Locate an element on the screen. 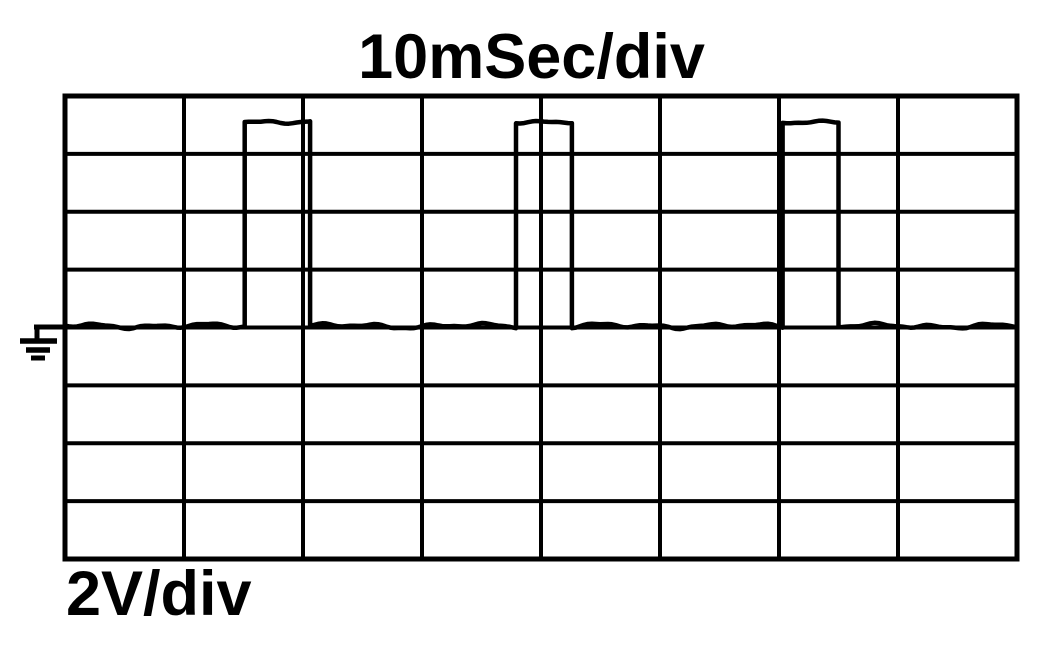 The height and width of the screenshot is (661, 1063). ground-reference-icon is located at coordinates (45, 342).